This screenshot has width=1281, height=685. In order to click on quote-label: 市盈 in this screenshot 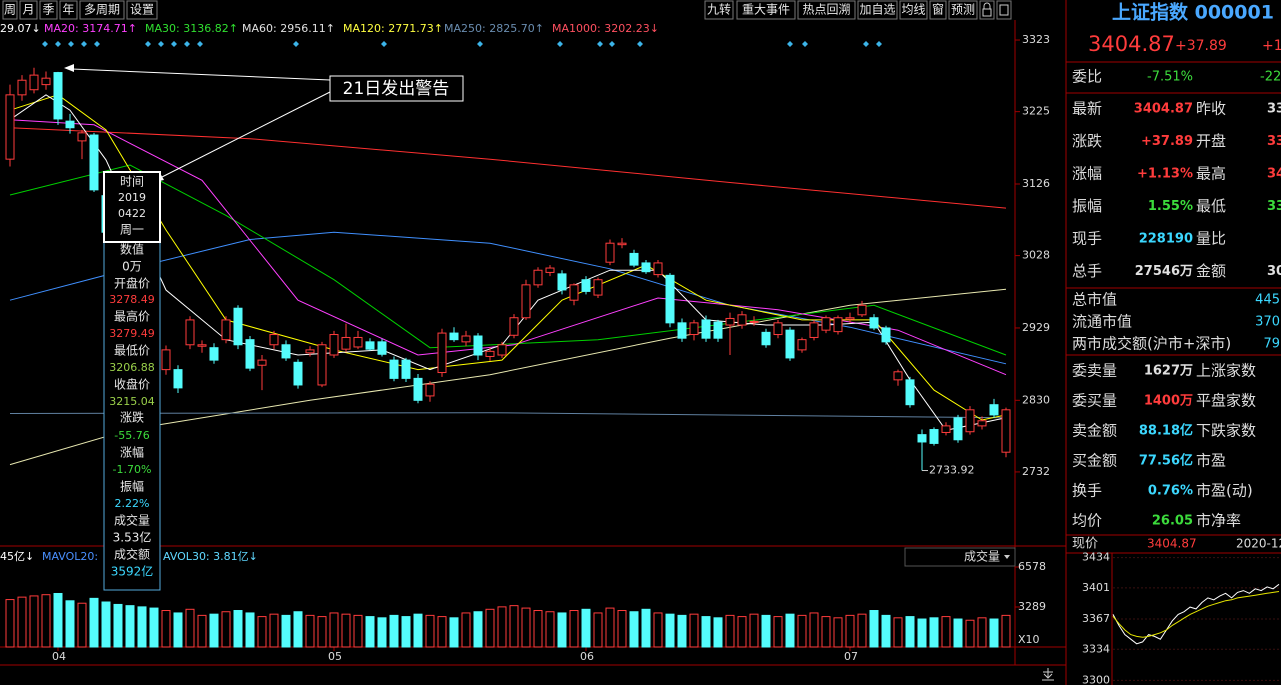, I will do `click(1211, 461)`.